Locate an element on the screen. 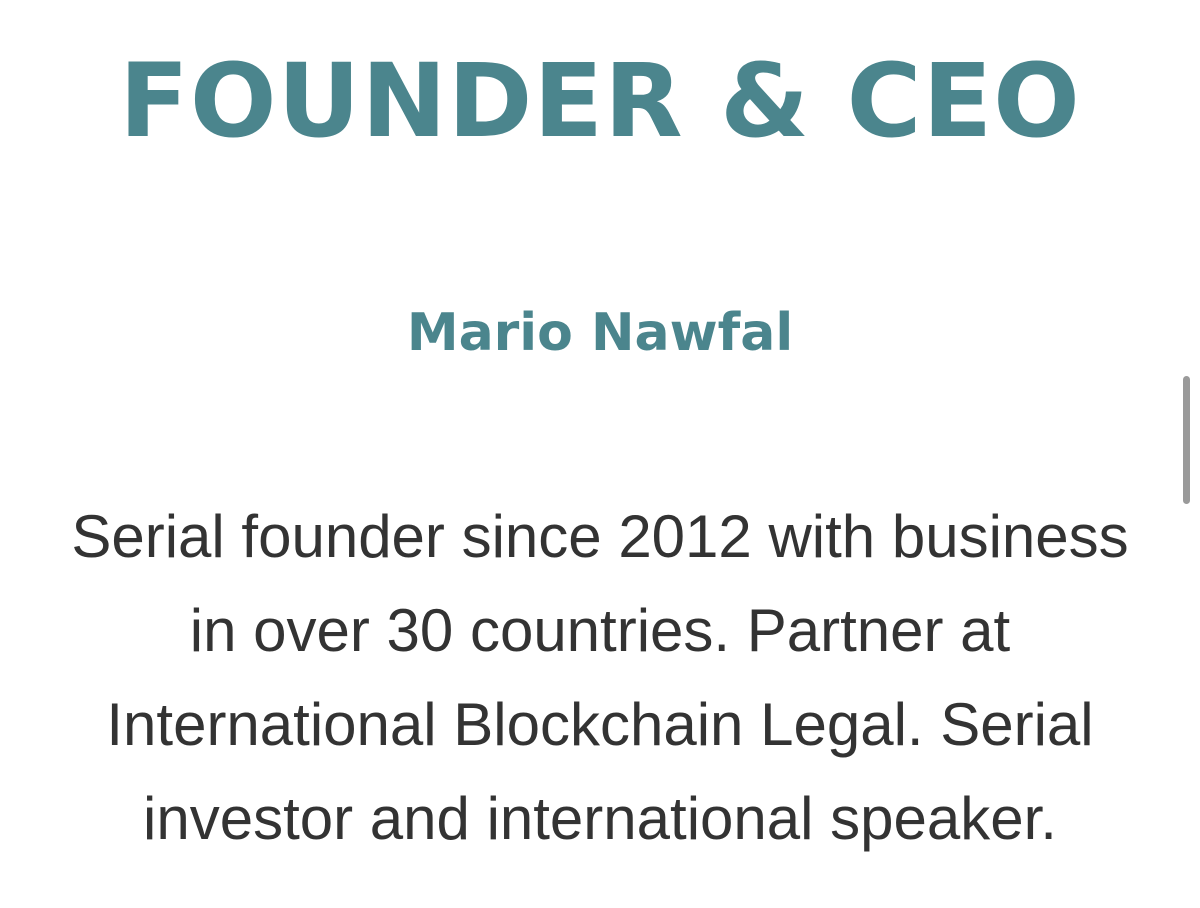 The image size is (1200, 908). bio-line: in over 30 countries. Partner at is located at coordinates (600, 630).